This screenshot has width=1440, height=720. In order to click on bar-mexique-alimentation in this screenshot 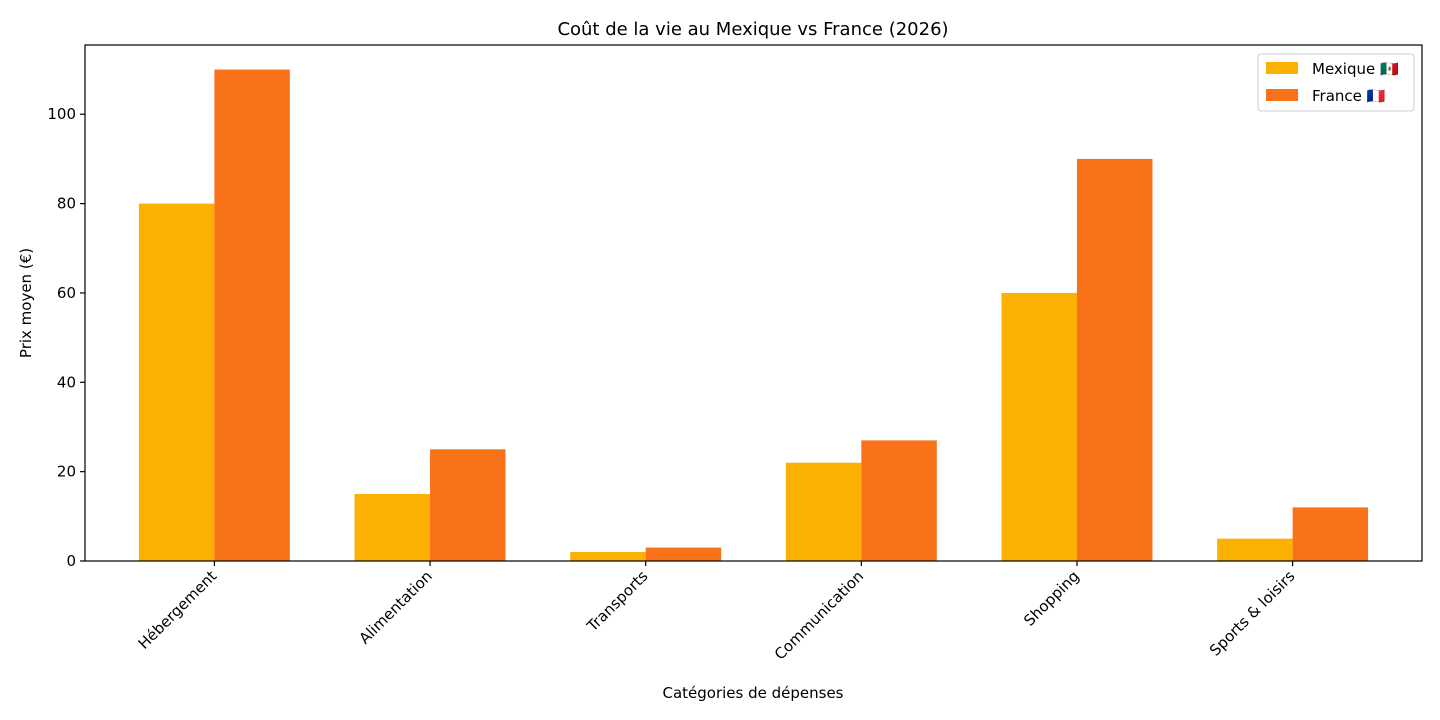, I will do `click(392, 527)`.